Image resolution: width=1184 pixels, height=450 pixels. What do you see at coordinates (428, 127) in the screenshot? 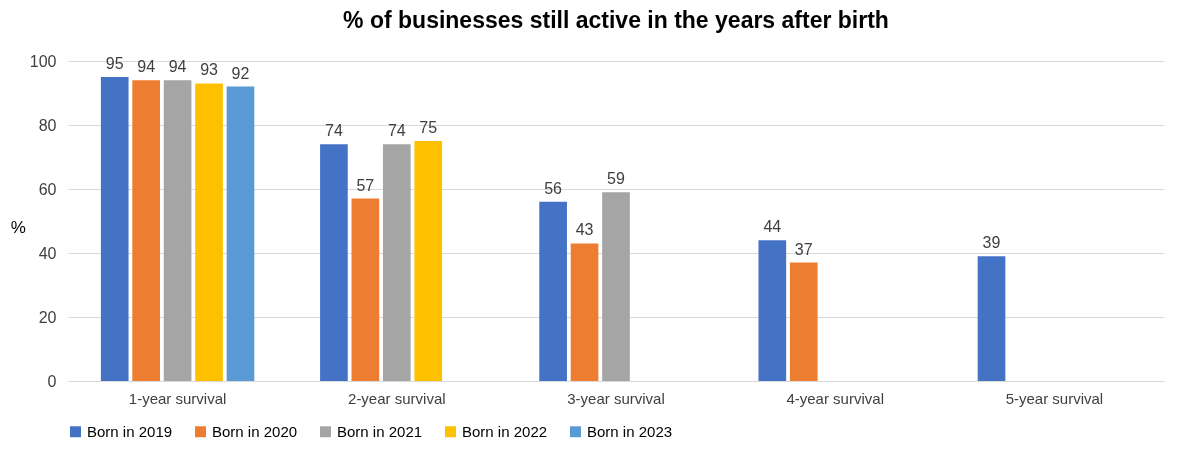
I see `data-label: 75` at bounding box center [428, 127].